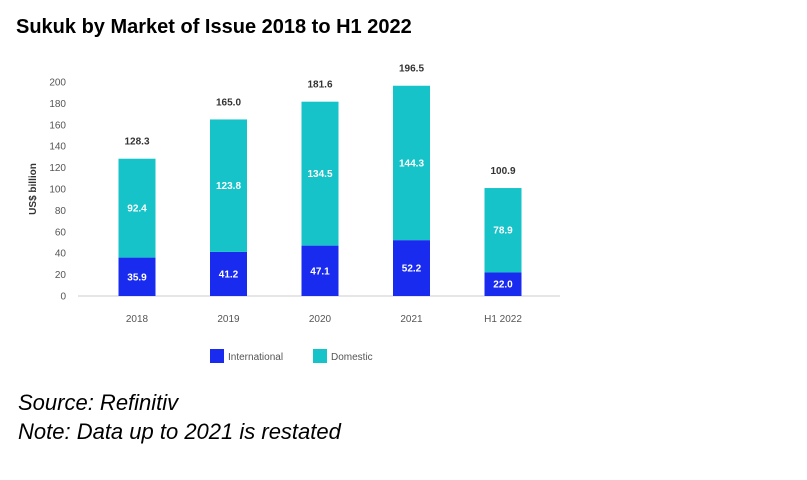  What do you see at coordinates (228, 319) in the screenshot?
I see `x-tick-label: 2019` at bounding box center [228, 319].